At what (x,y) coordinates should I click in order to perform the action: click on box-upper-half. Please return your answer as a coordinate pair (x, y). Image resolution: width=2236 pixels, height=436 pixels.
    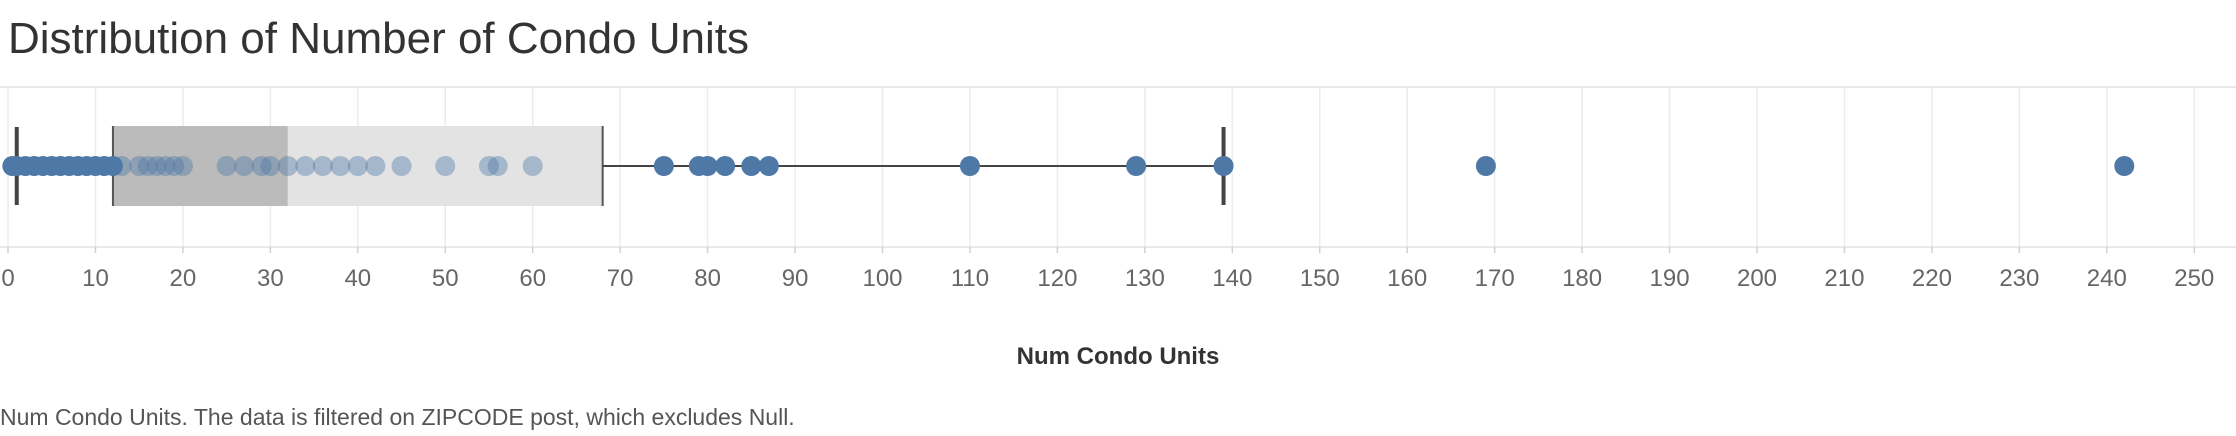
    Looking at the image, I should click on (445, 166).